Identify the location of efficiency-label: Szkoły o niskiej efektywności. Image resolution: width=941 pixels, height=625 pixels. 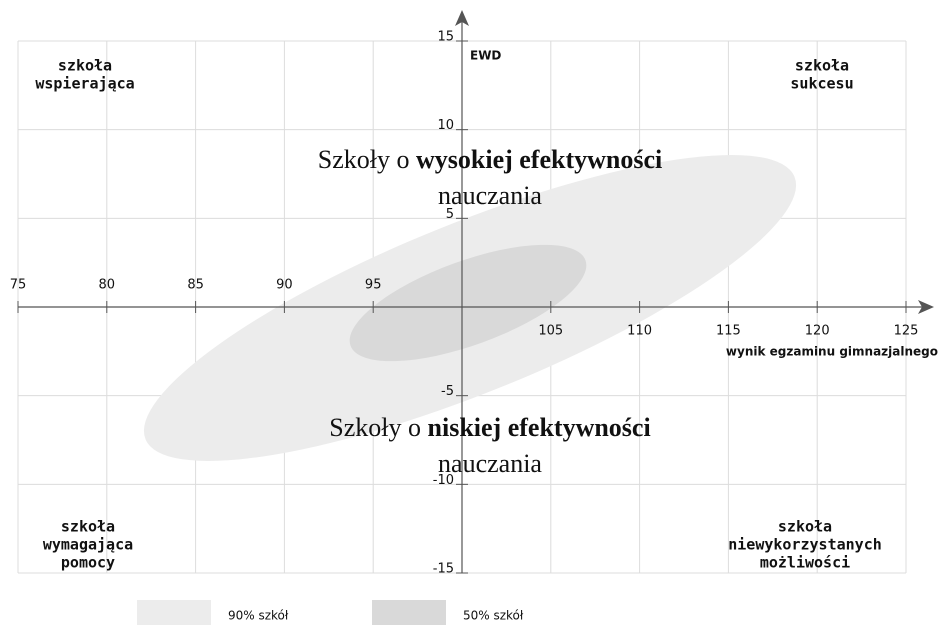
(489, 427).